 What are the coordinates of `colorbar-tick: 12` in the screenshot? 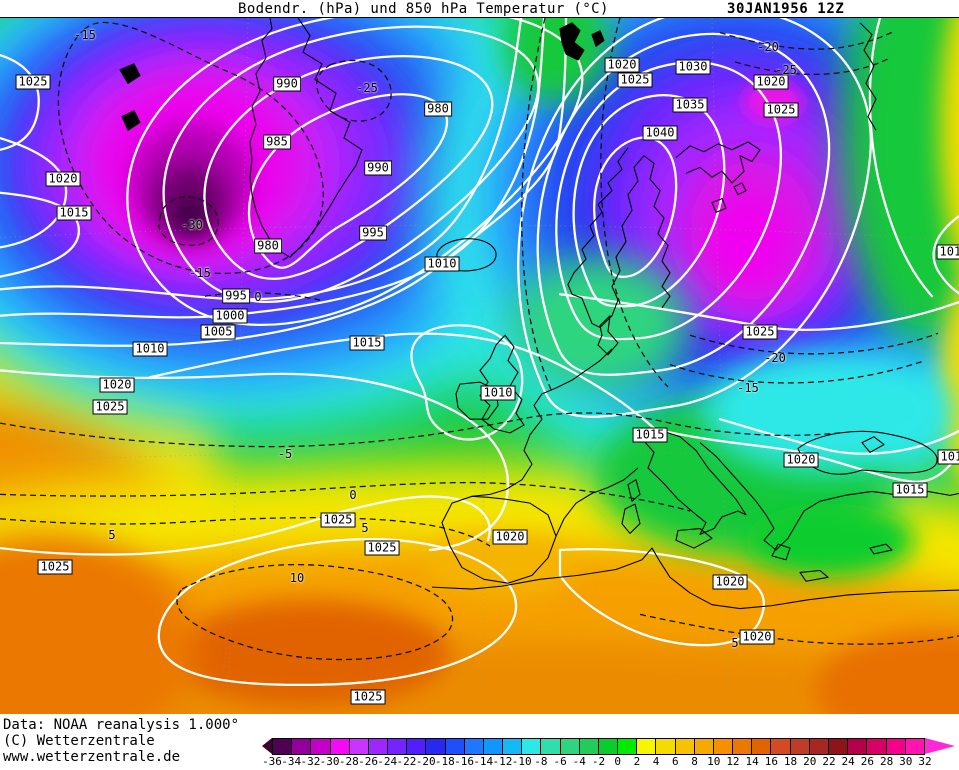 It's located at (733, 761).